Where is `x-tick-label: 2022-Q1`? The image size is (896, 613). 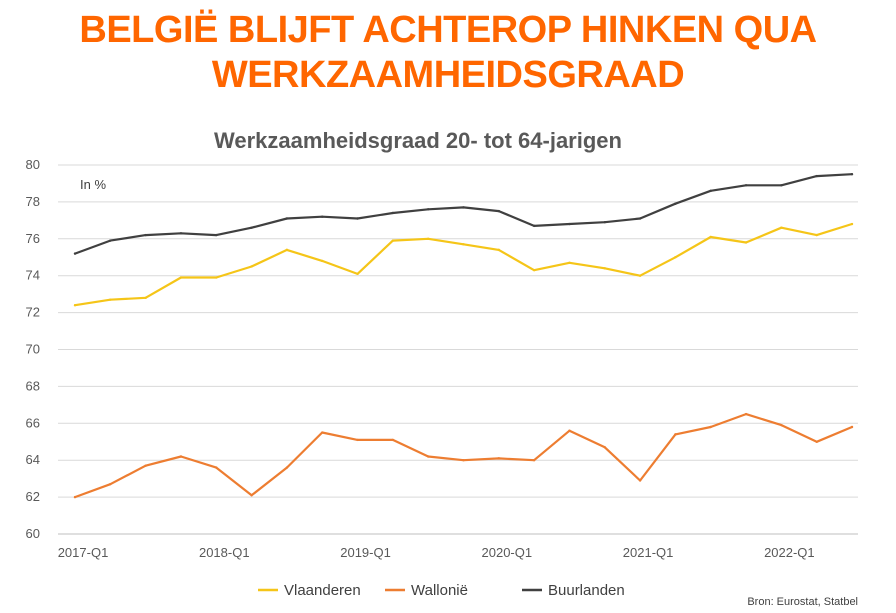 x-tick-label: 2022-Q1 is located at coordinates (789, 552).